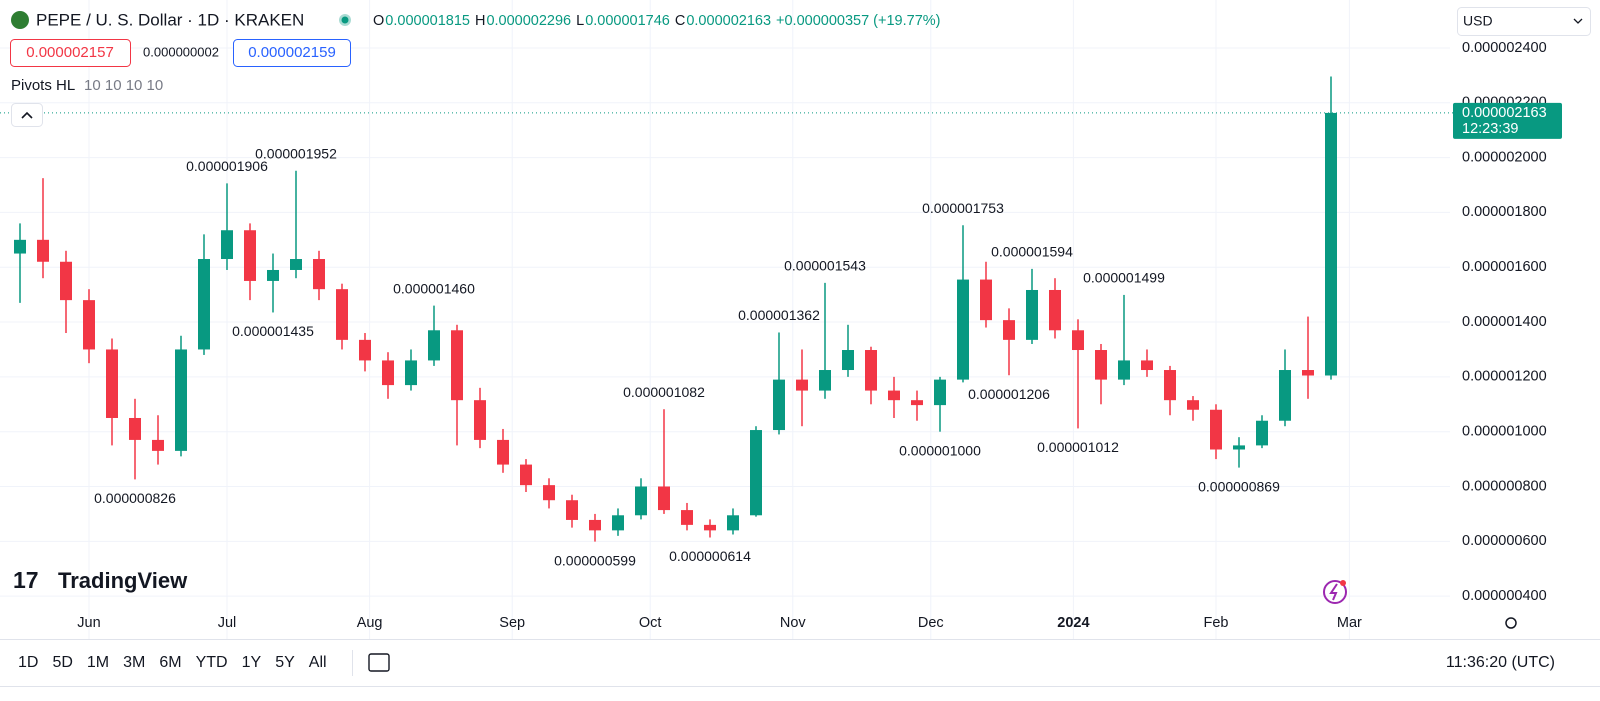 The width and height of the screenshot is (1600, 701). Describe the element at coordinates (528, 21) in the screenshot. I see `ohlc-value: 0.000002296` at that location.